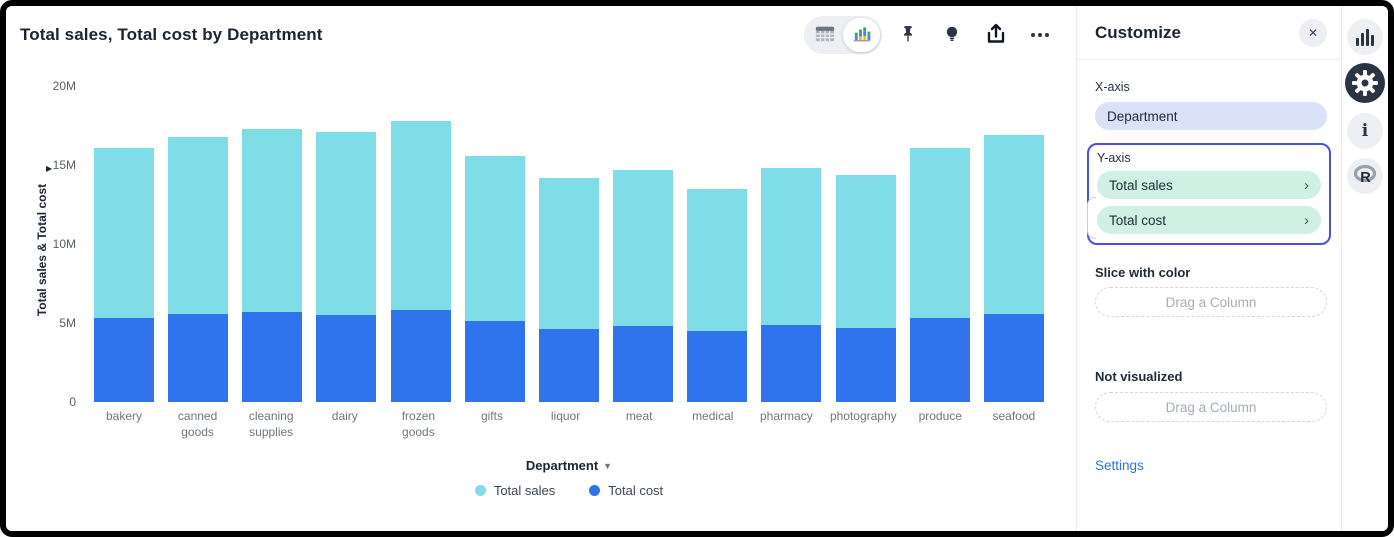 This screenshot has height=537, width=1394. What do you see at coordinates (996, 35) in the screenshot?
I see `export-button` at bounding box center [996, 35].